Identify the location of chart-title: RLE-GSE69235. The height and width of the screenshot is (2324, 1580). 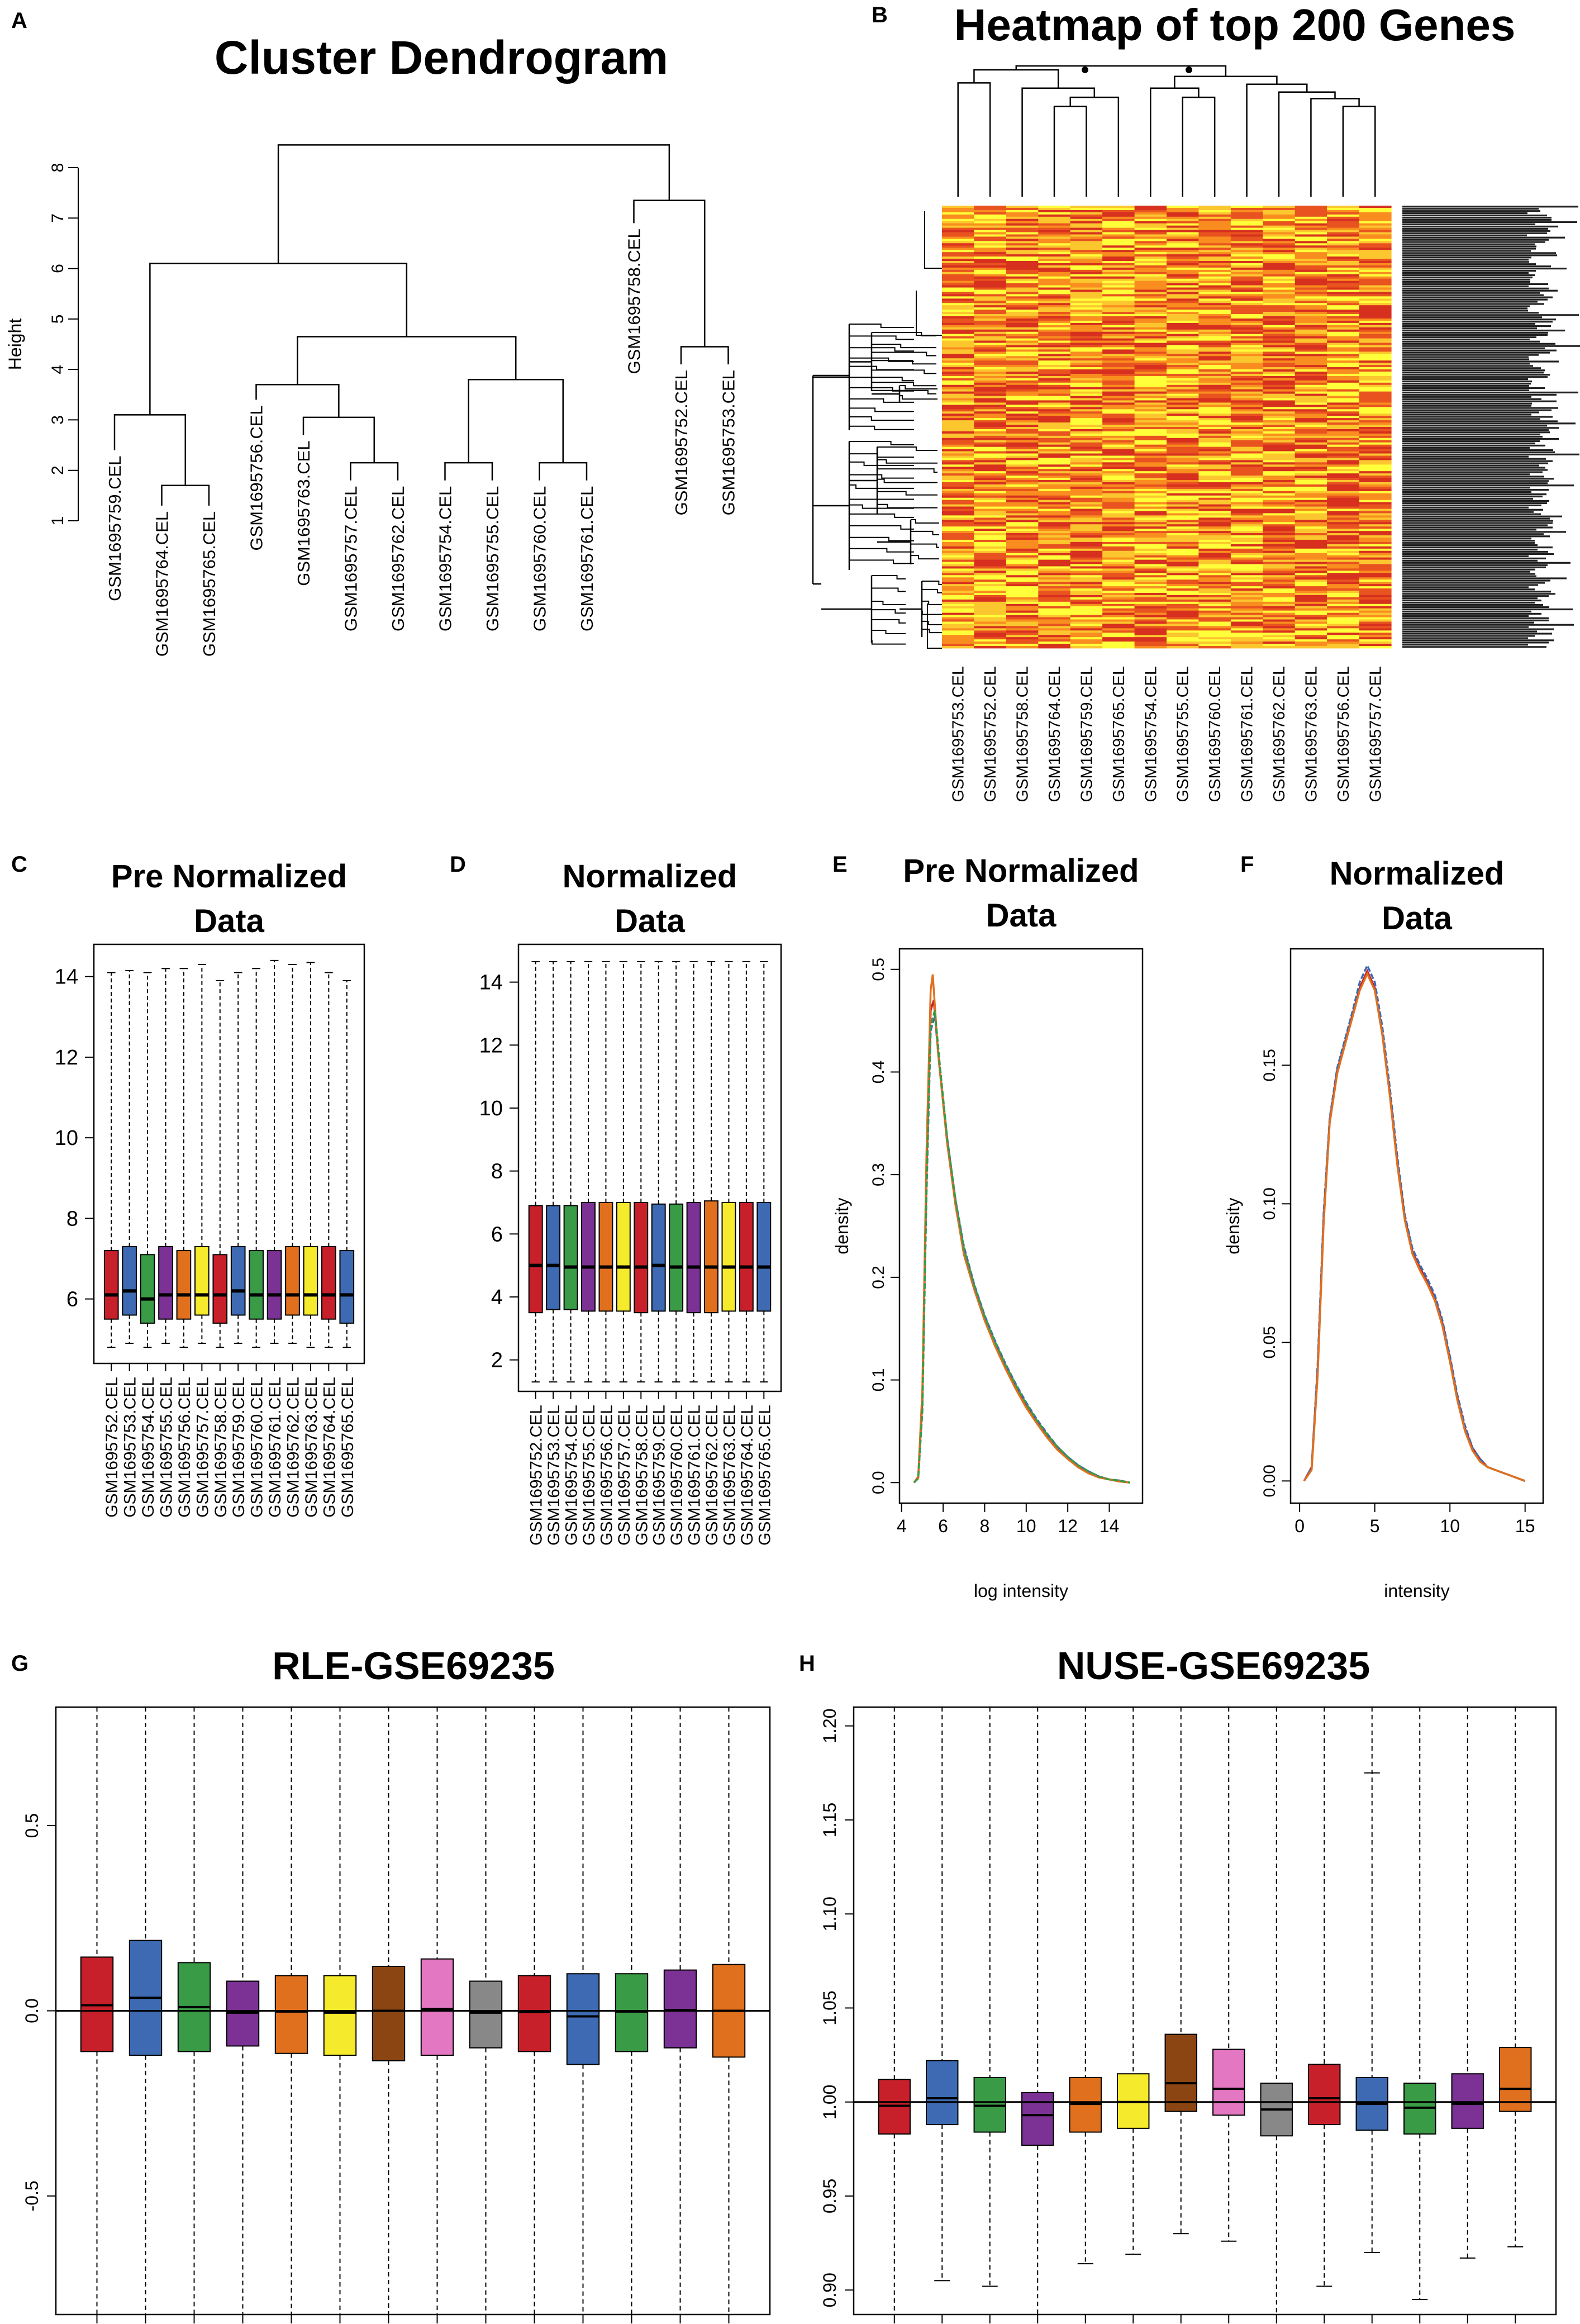
(413, 1666).